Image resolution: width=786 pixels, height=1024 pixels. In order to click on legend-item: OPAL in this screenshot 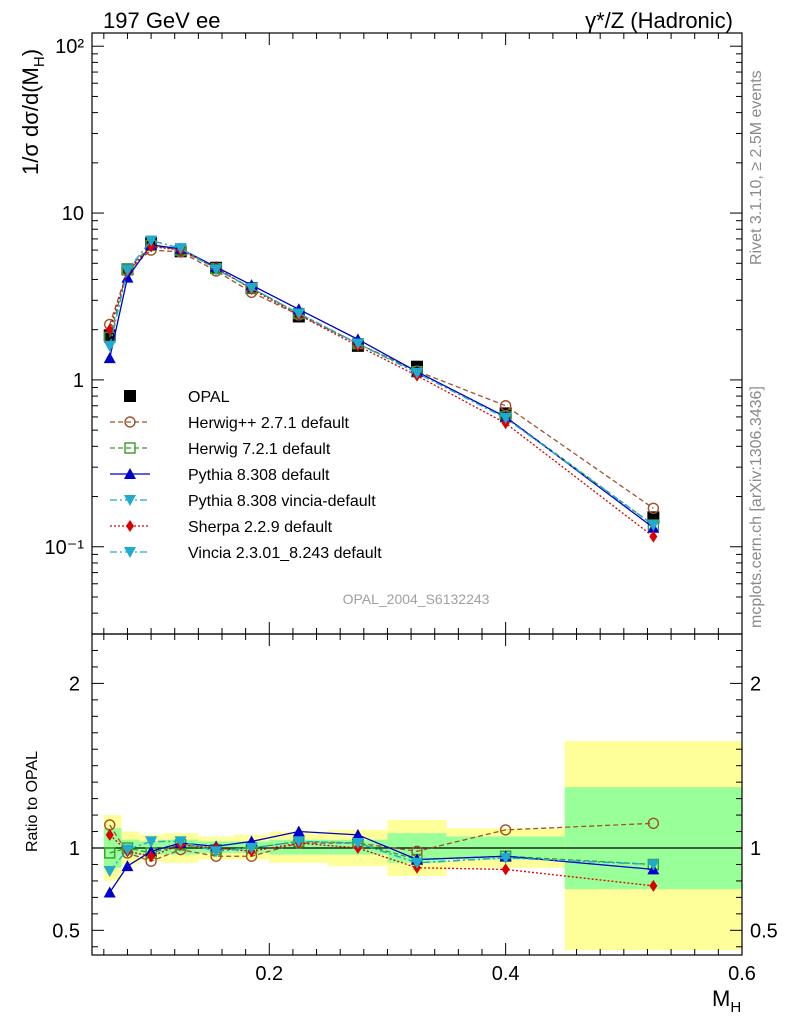, I will do `click(177, 397)`.